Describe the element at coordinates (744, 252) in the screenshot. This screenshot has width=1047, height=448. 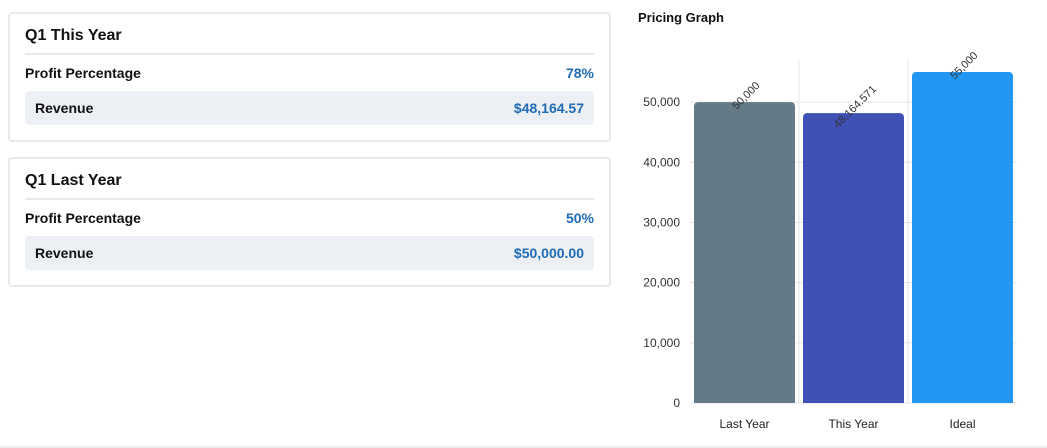
I see `bar-last-year` at that location.